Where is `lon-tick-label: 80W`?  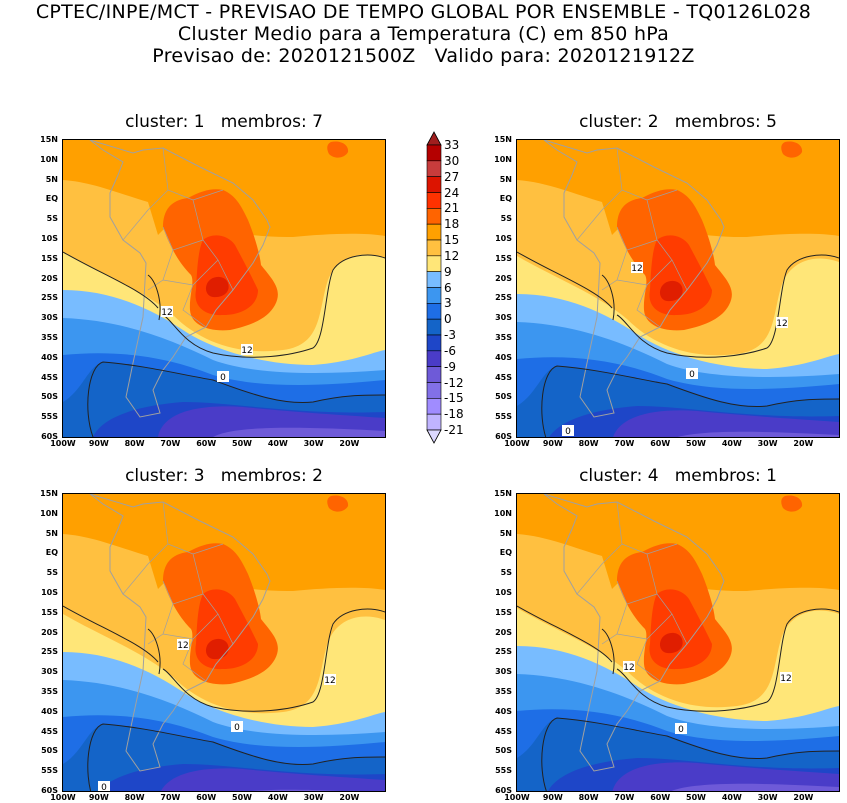
lon-tick-label: 80W is located at coordinates (134, 797).